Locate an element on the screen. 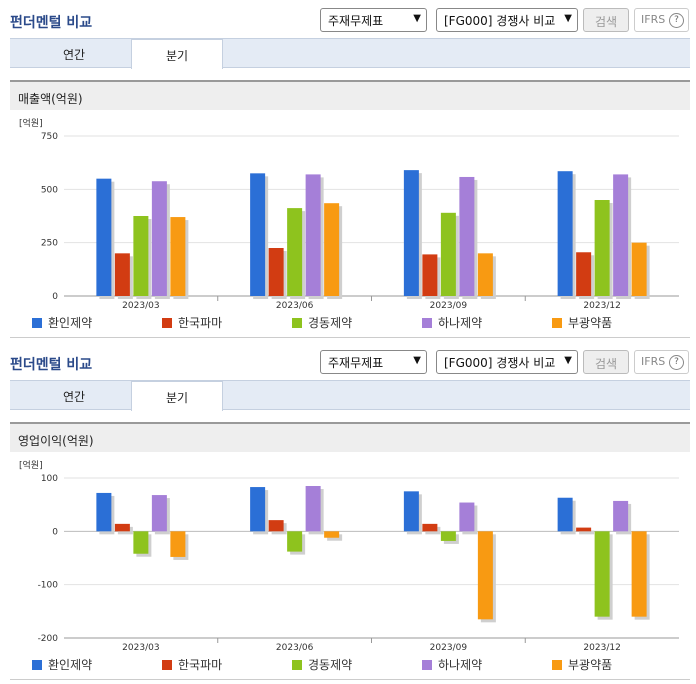 The image size is (696, 684). x-tick-label: 2023/09 is located at coordinates (449, 647).